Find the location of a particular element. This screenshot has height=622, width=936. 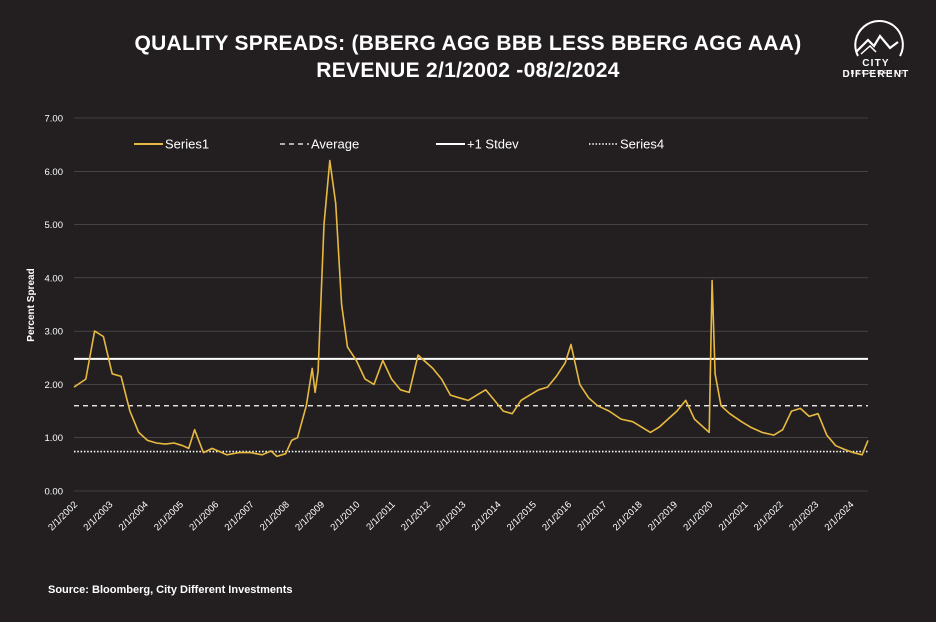

y-tick-label: 6.00 is located at coordinates (54, 172).